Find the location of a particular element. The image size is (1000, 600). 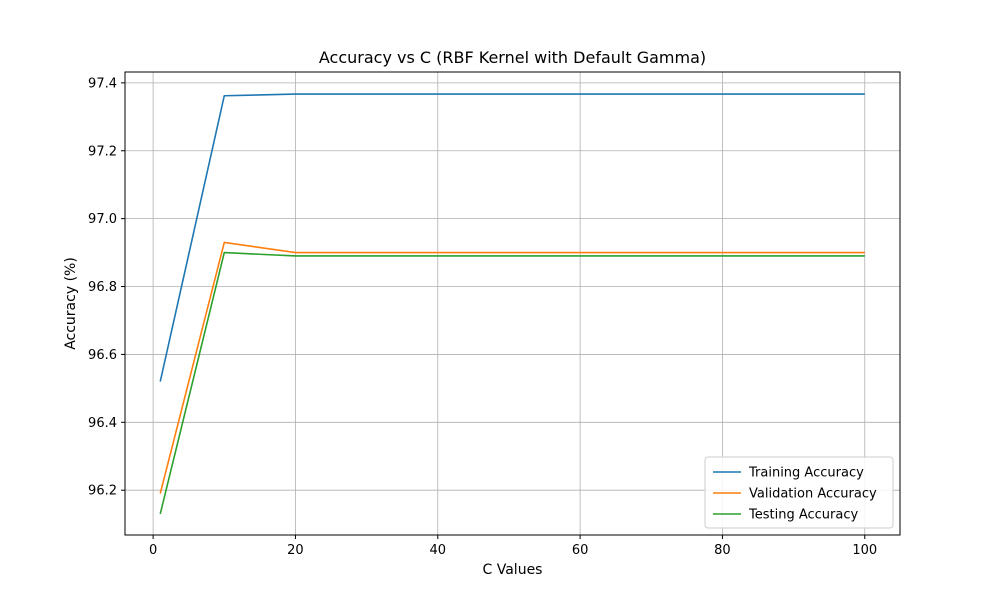

y-tick-label: 96.4 is located at coordinates (102, 423).